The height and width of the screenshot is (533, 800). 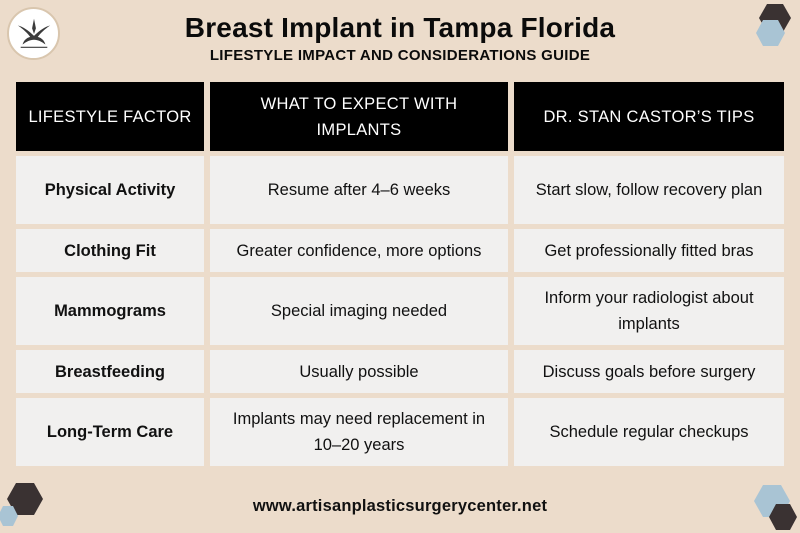 I want to click on column-header-lifestyle-factor: LIFESTYLE FACTOR, so click(x=110, y=116).